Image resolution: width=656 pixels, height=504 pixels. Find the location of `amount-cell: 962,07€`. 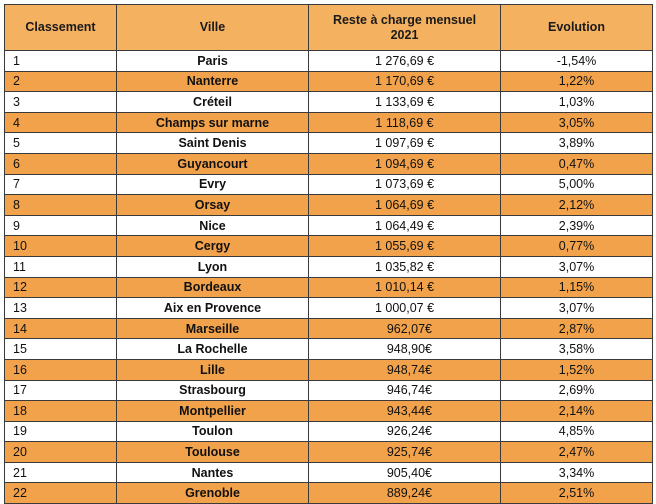

amount-cell: 962,07€ is located at coordinates (404, 329).